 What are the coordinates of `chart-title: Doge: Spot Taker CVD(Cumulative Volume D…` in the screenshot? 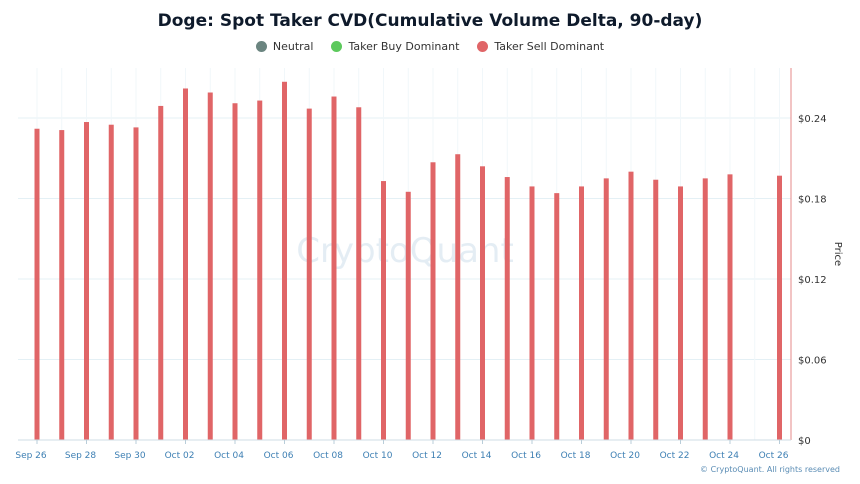 It's located at (430, 21).